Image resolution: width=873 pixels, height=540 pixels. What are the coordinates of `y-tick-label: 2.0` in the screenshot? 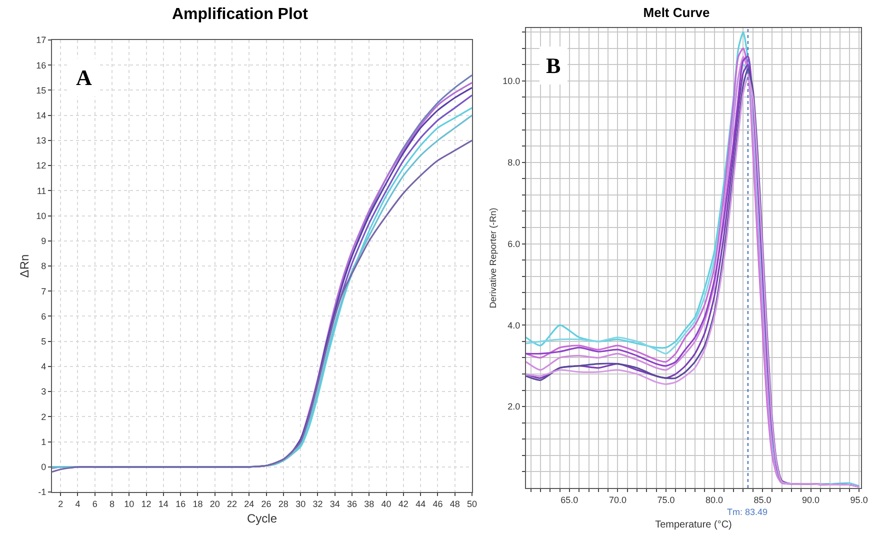 It's located at (514, 407).